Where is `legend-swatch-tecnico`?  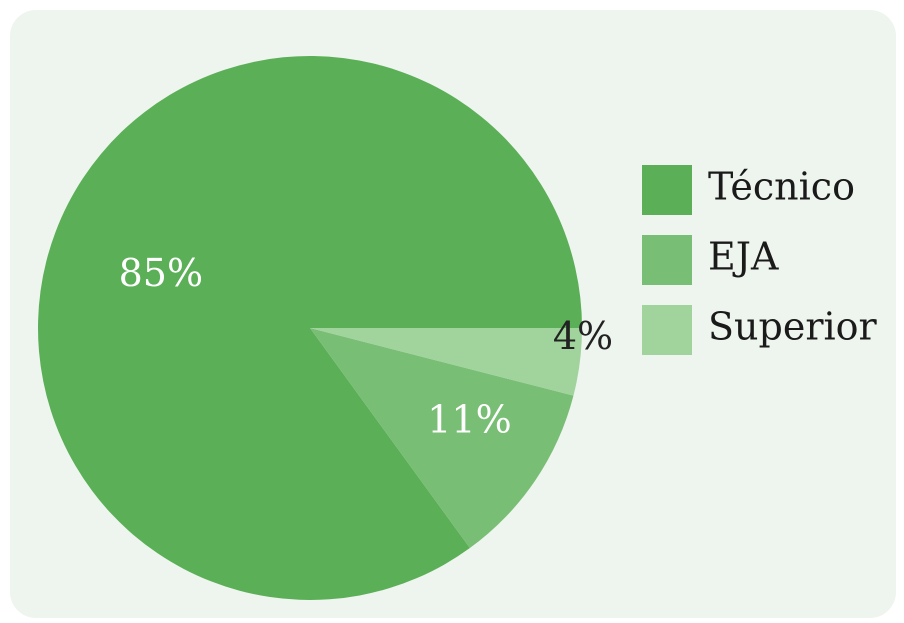
legend-swatch-tecnico is located at coordinates (667, 190).